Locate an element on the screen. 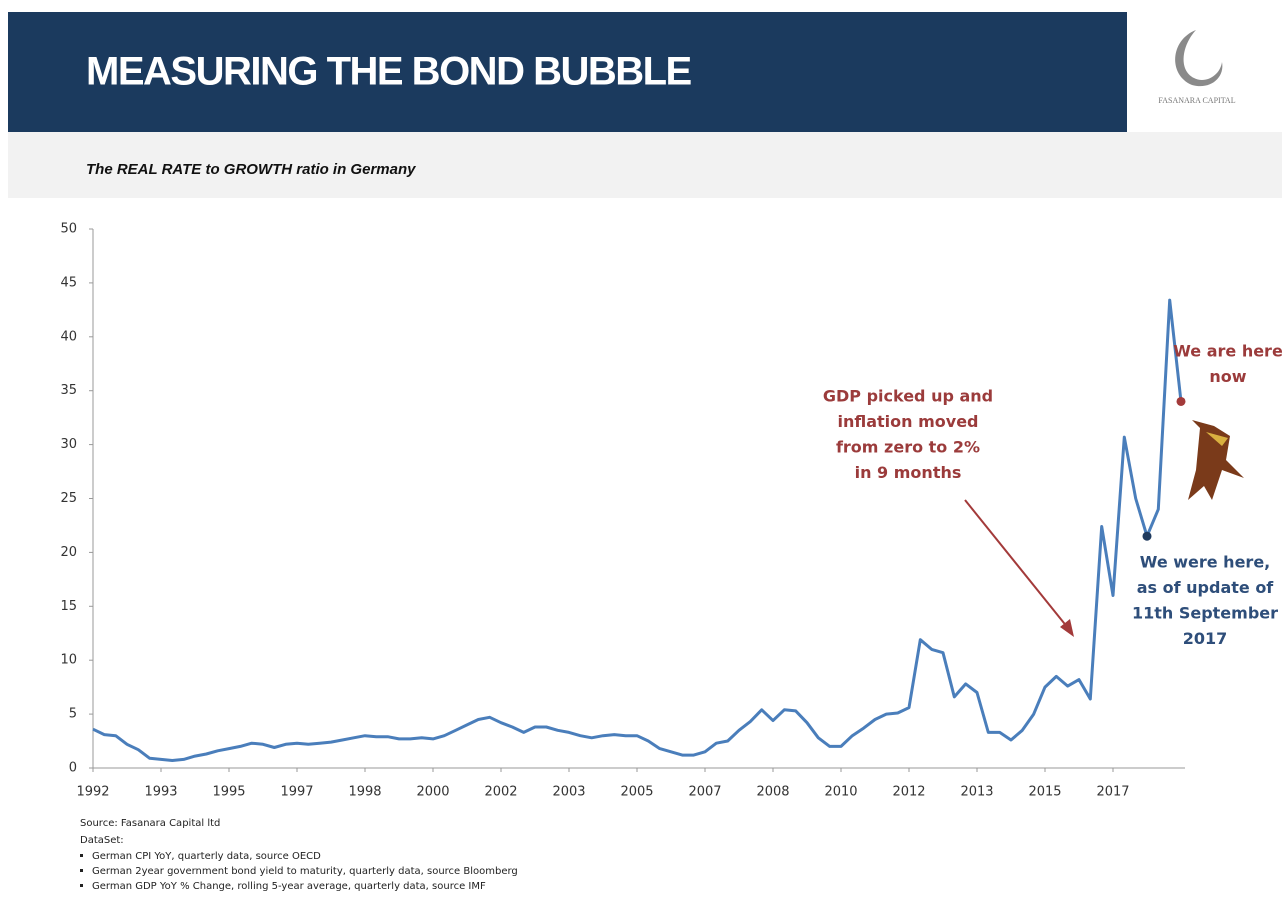 The height and width of the screenshot is (900, 1282). y-tick-label: 45 is located at coordinates (68, 282).